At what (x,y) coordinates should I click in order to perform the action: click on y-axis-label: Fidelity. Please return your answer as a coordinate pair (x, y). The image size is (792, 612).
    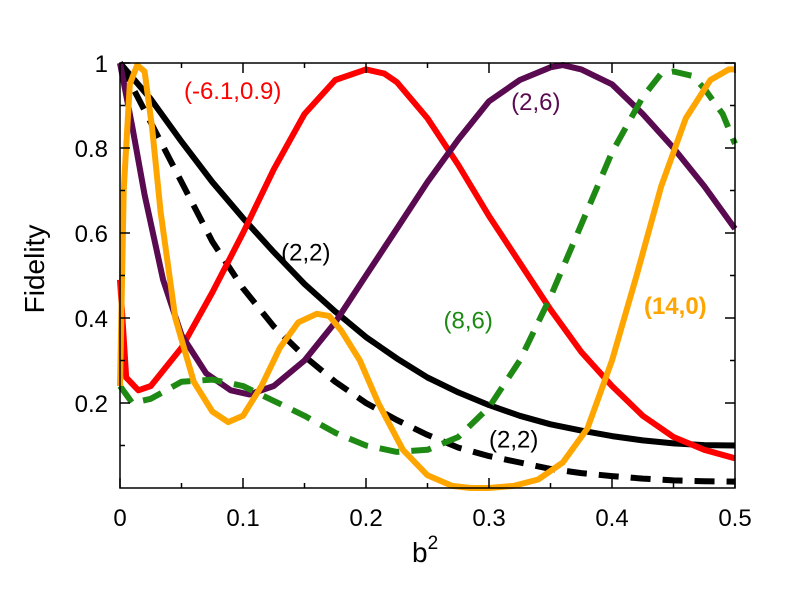
    Looking at the image, I should click on (34, 269).